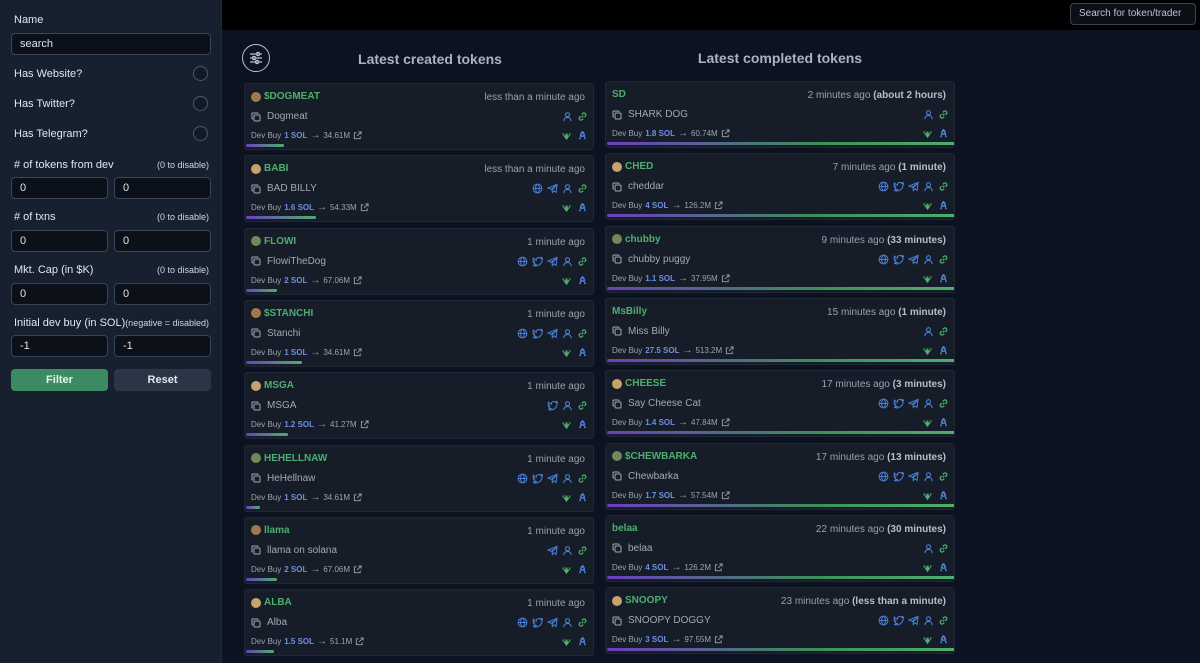 The image size is (1200, 663). What do you see at coordinates (296, 458) in the screenshot?
I see `token-symbol: HEHELLNAW` at bounding box center [296, 458].